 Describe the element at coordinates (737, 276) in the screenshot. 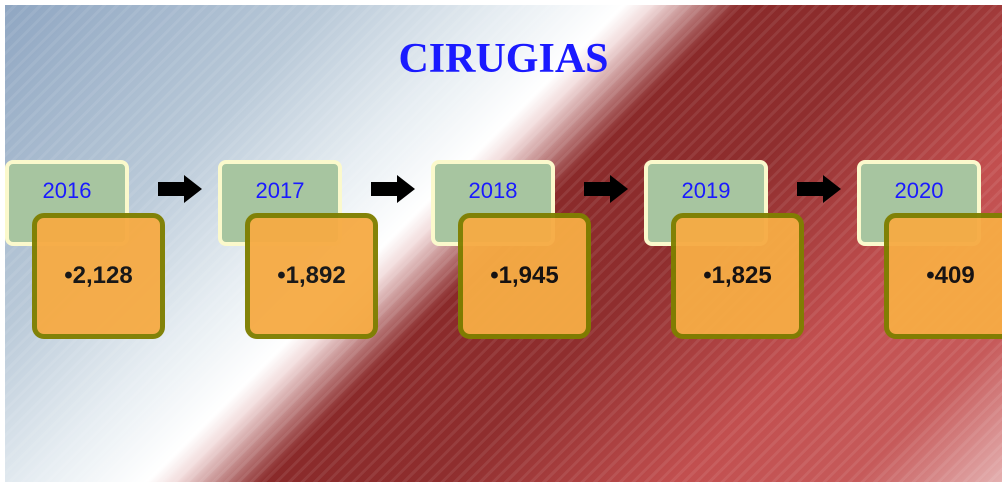

I see `value-box: •1,825` at that location.